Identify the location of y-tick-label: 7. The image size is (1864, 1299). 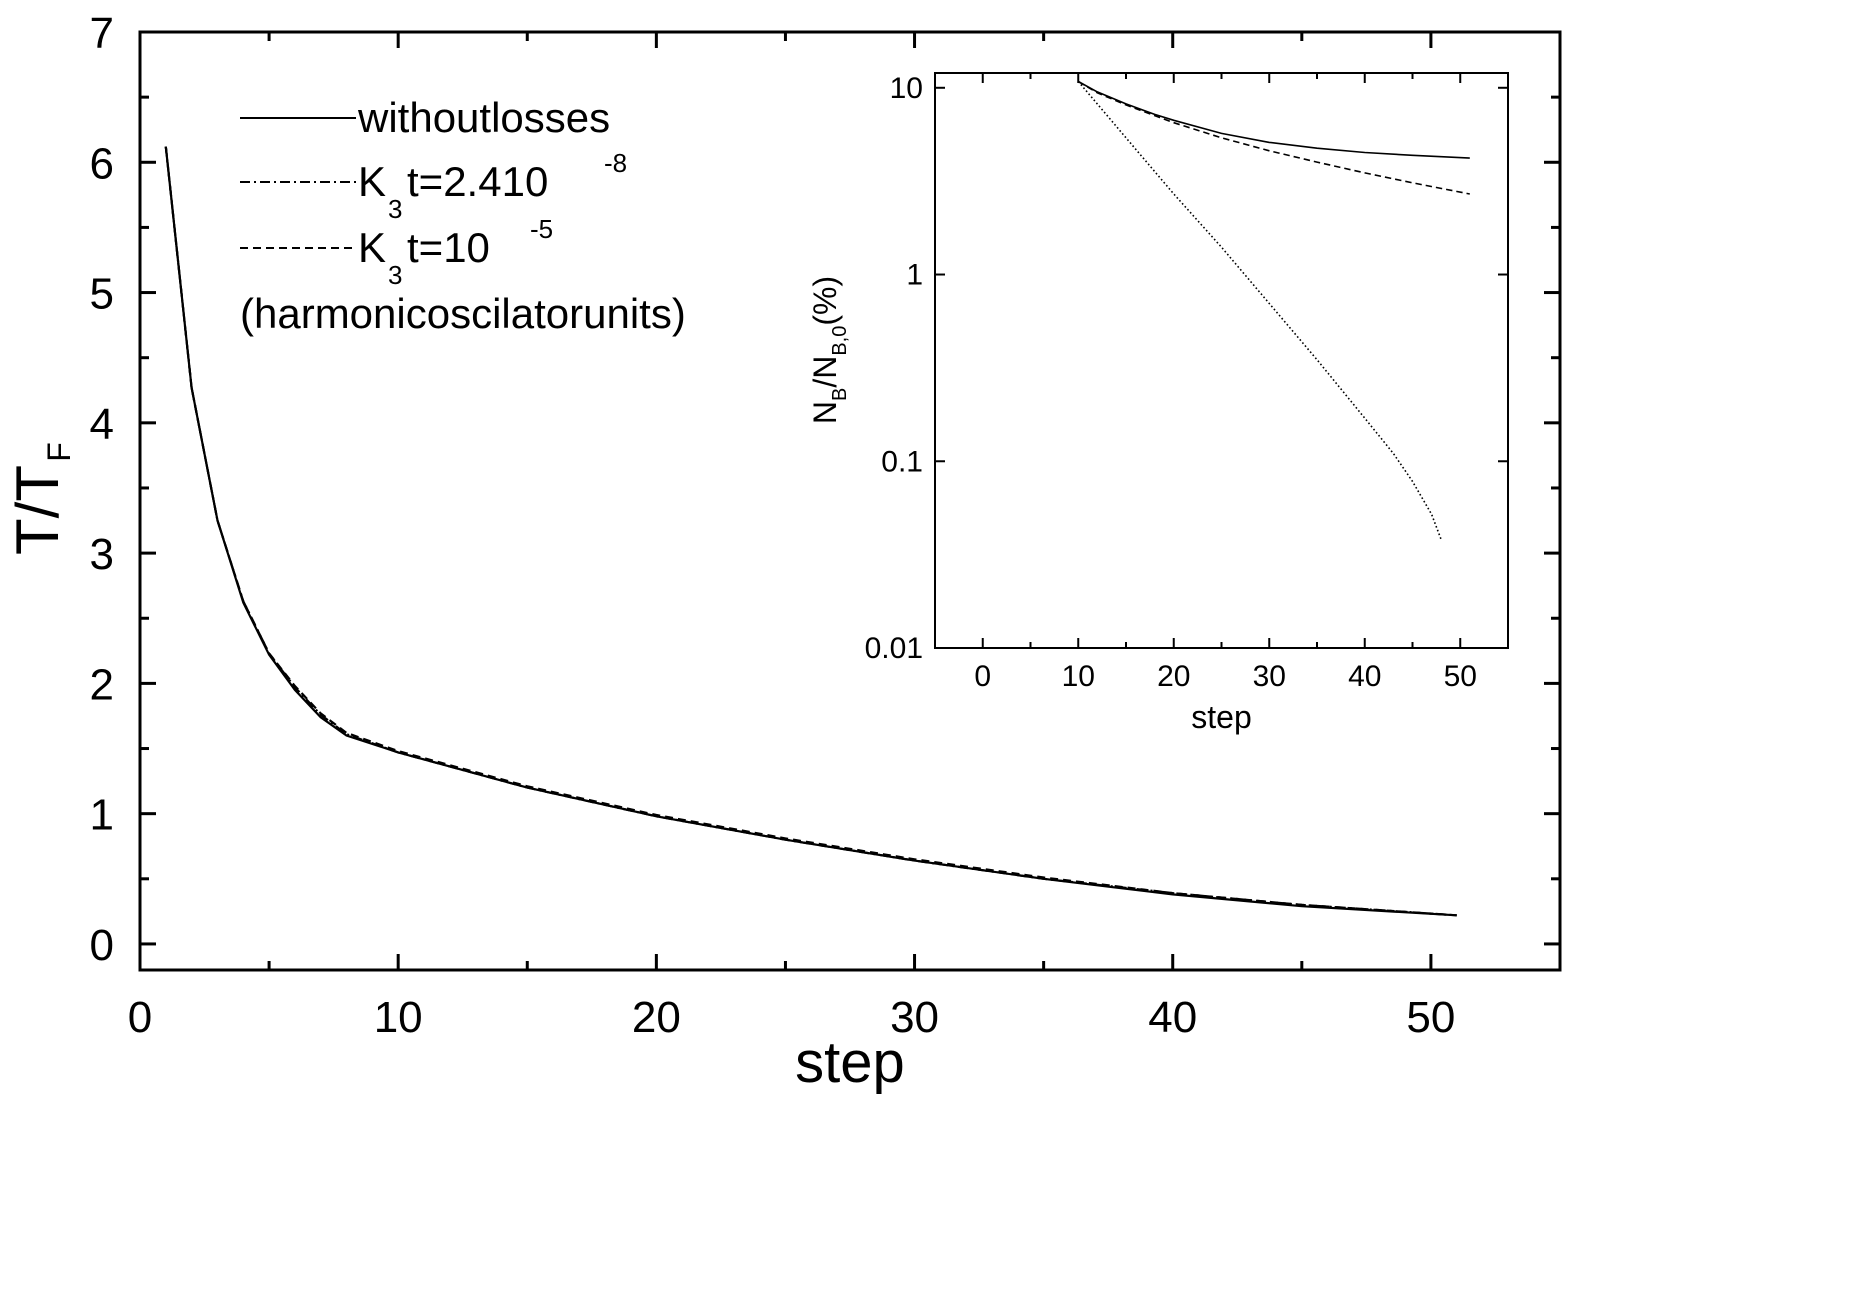
(102, 33).